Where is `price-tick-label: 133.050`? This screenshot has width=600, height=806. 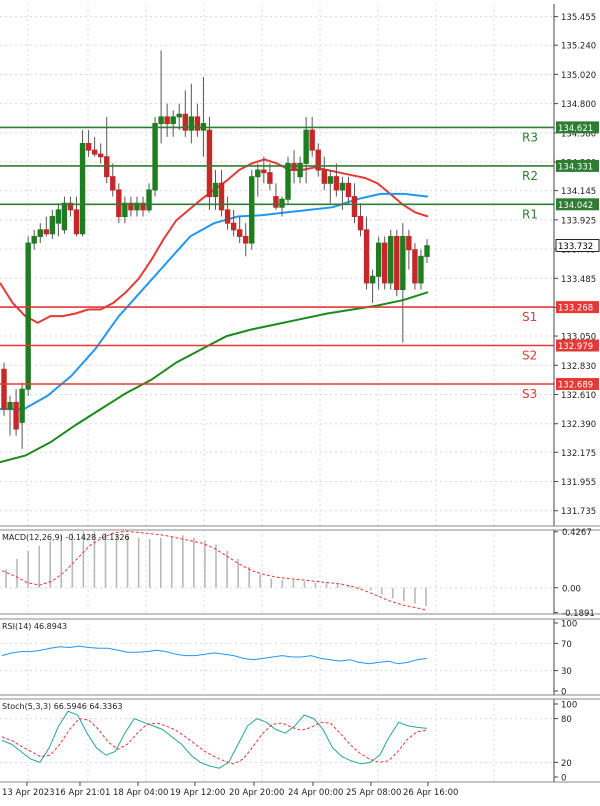
price-tick-label: 133.050 is located at coordinates (578, 338).